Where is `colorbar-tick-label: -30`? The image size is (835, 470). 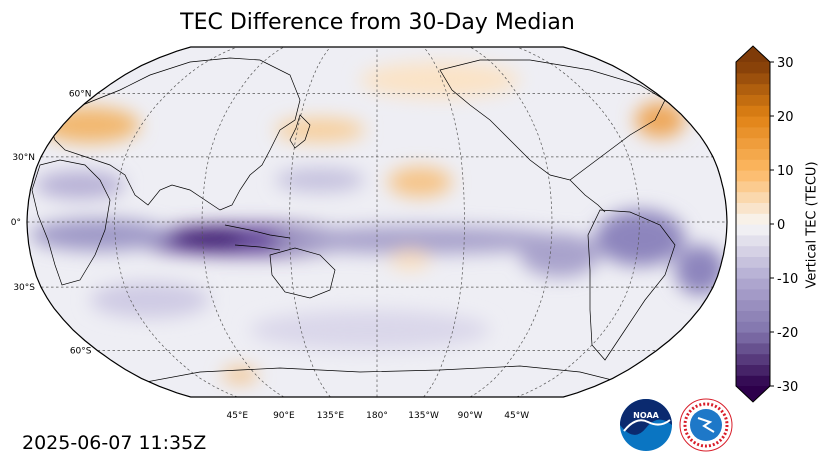 colorbar-tick-label: -30 is located at coordinates (787, 387).